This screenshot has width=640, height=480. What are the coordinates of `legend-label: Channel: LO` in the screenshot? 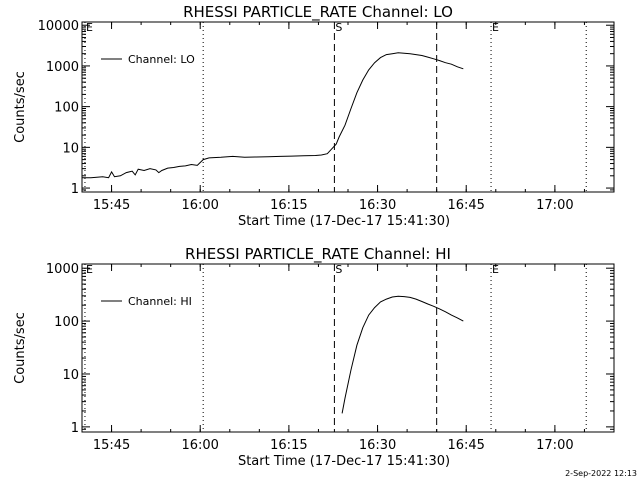 It's located at (161, 59).